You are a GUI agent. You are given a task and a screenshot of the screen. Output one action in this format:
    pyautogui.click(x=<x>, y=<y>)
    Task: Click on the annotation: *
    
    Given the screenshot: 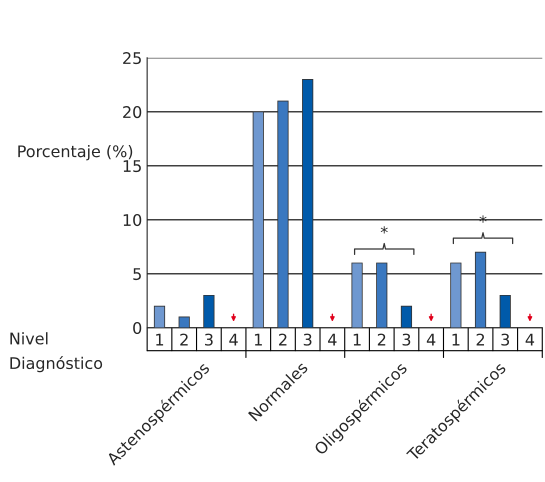 What is the action you would take?
    pyautogui.click(x=384, y=230)
    